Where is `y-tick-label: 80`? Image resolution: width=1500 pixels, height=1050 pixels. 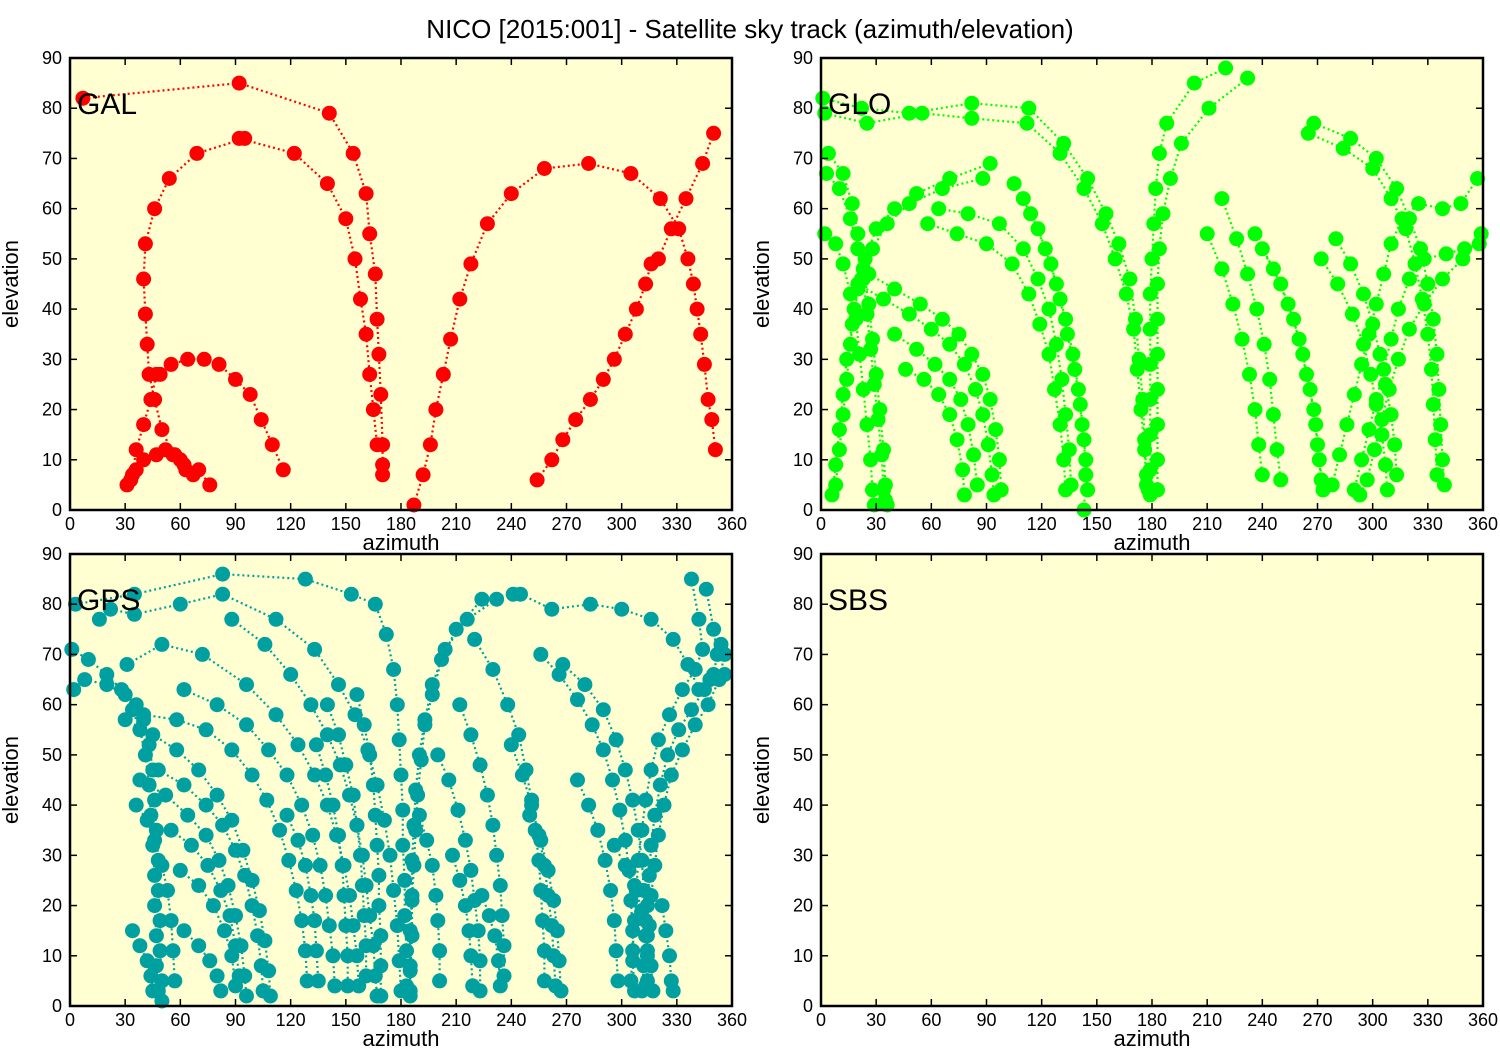
y-tick-label: 80 is located at coordinates (803, 604).